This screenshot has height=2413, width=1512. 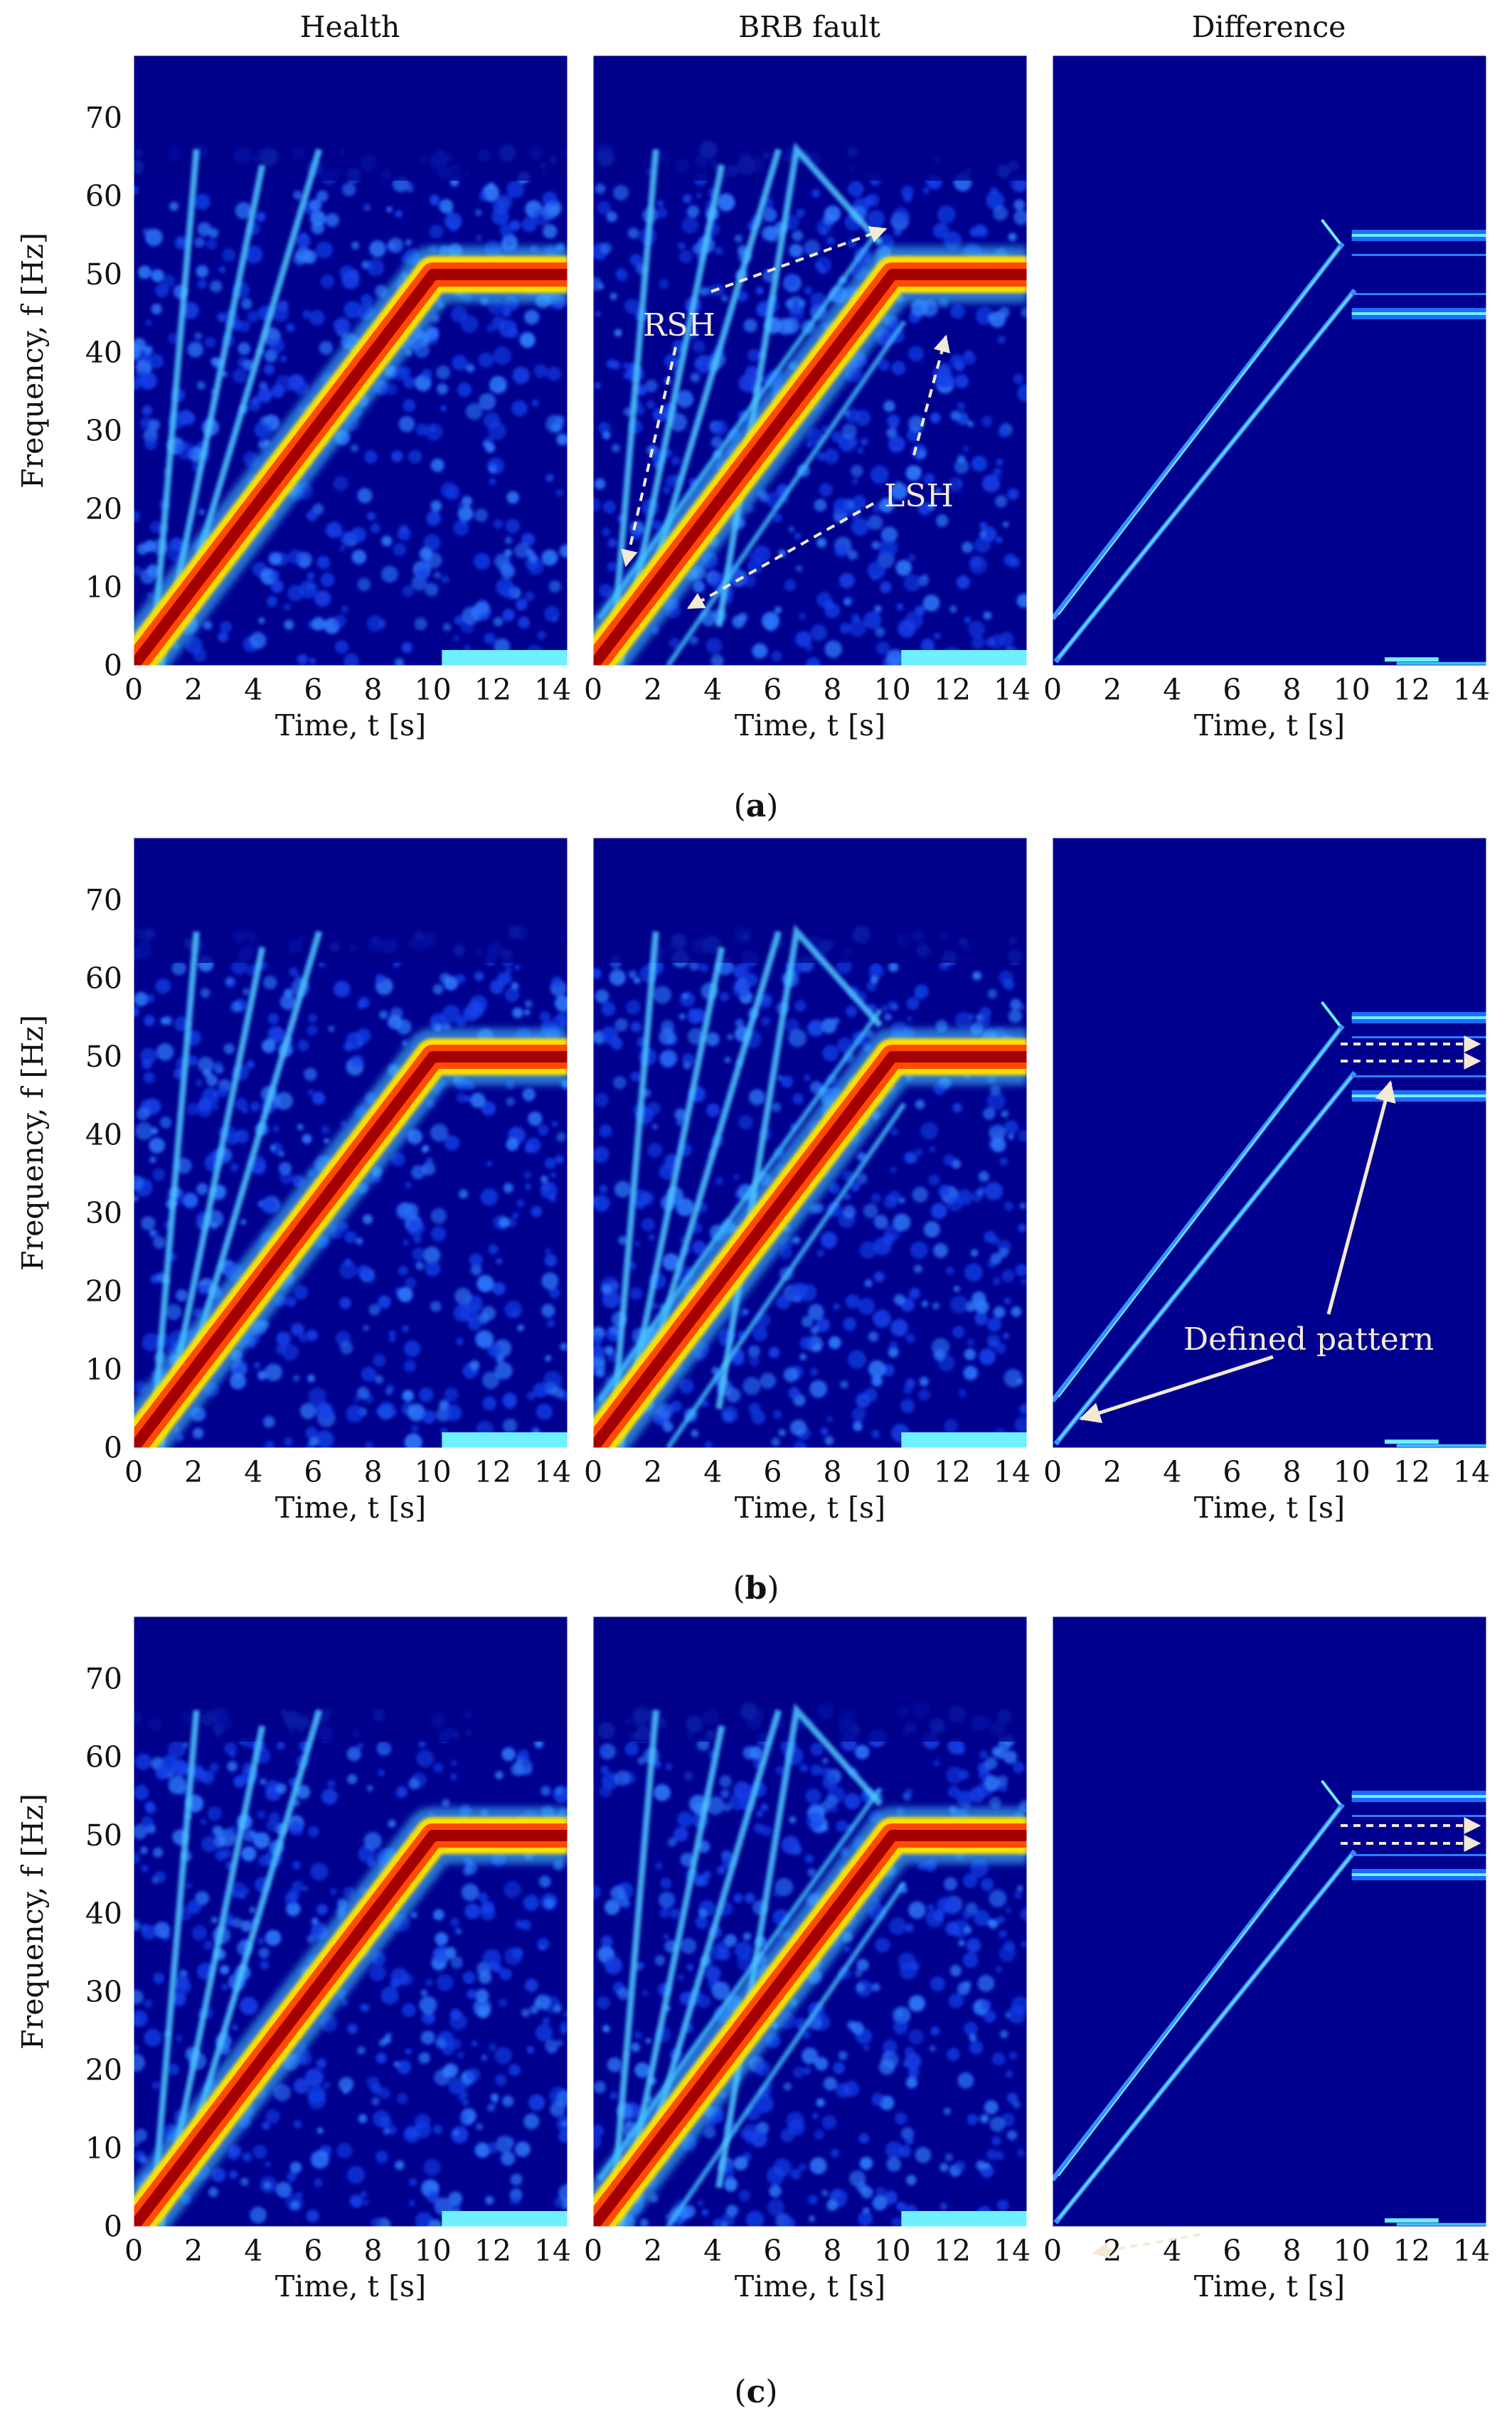 What do you see at coordinates (634, 1174) in the screenshot?
I see `harmonic-ridge` at bounding box center [634, 1174].